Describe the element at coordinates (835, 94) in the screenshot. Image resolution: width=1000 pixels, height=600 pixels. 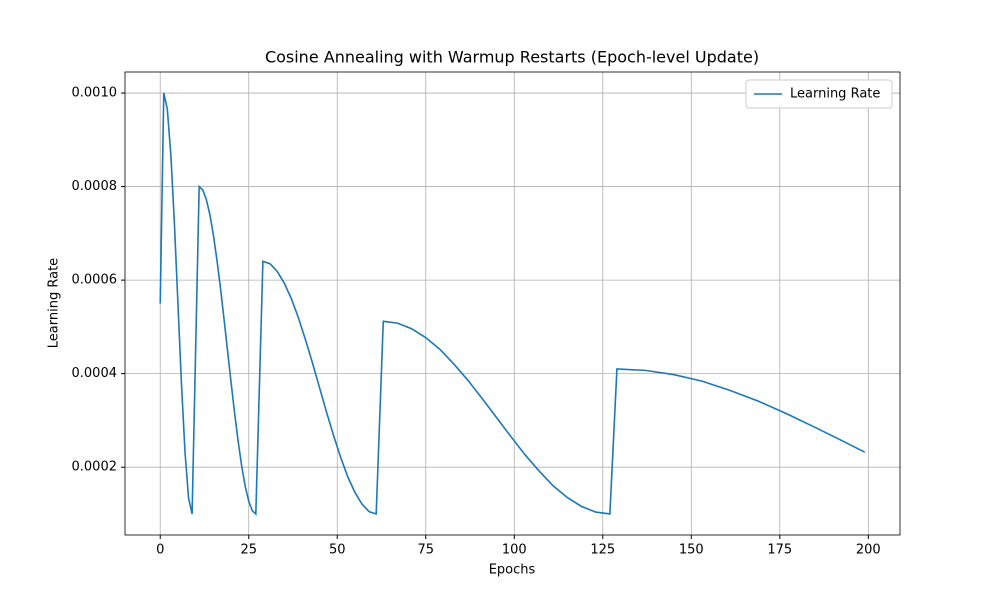
I see `legend-label: Learning Rate` at that location.